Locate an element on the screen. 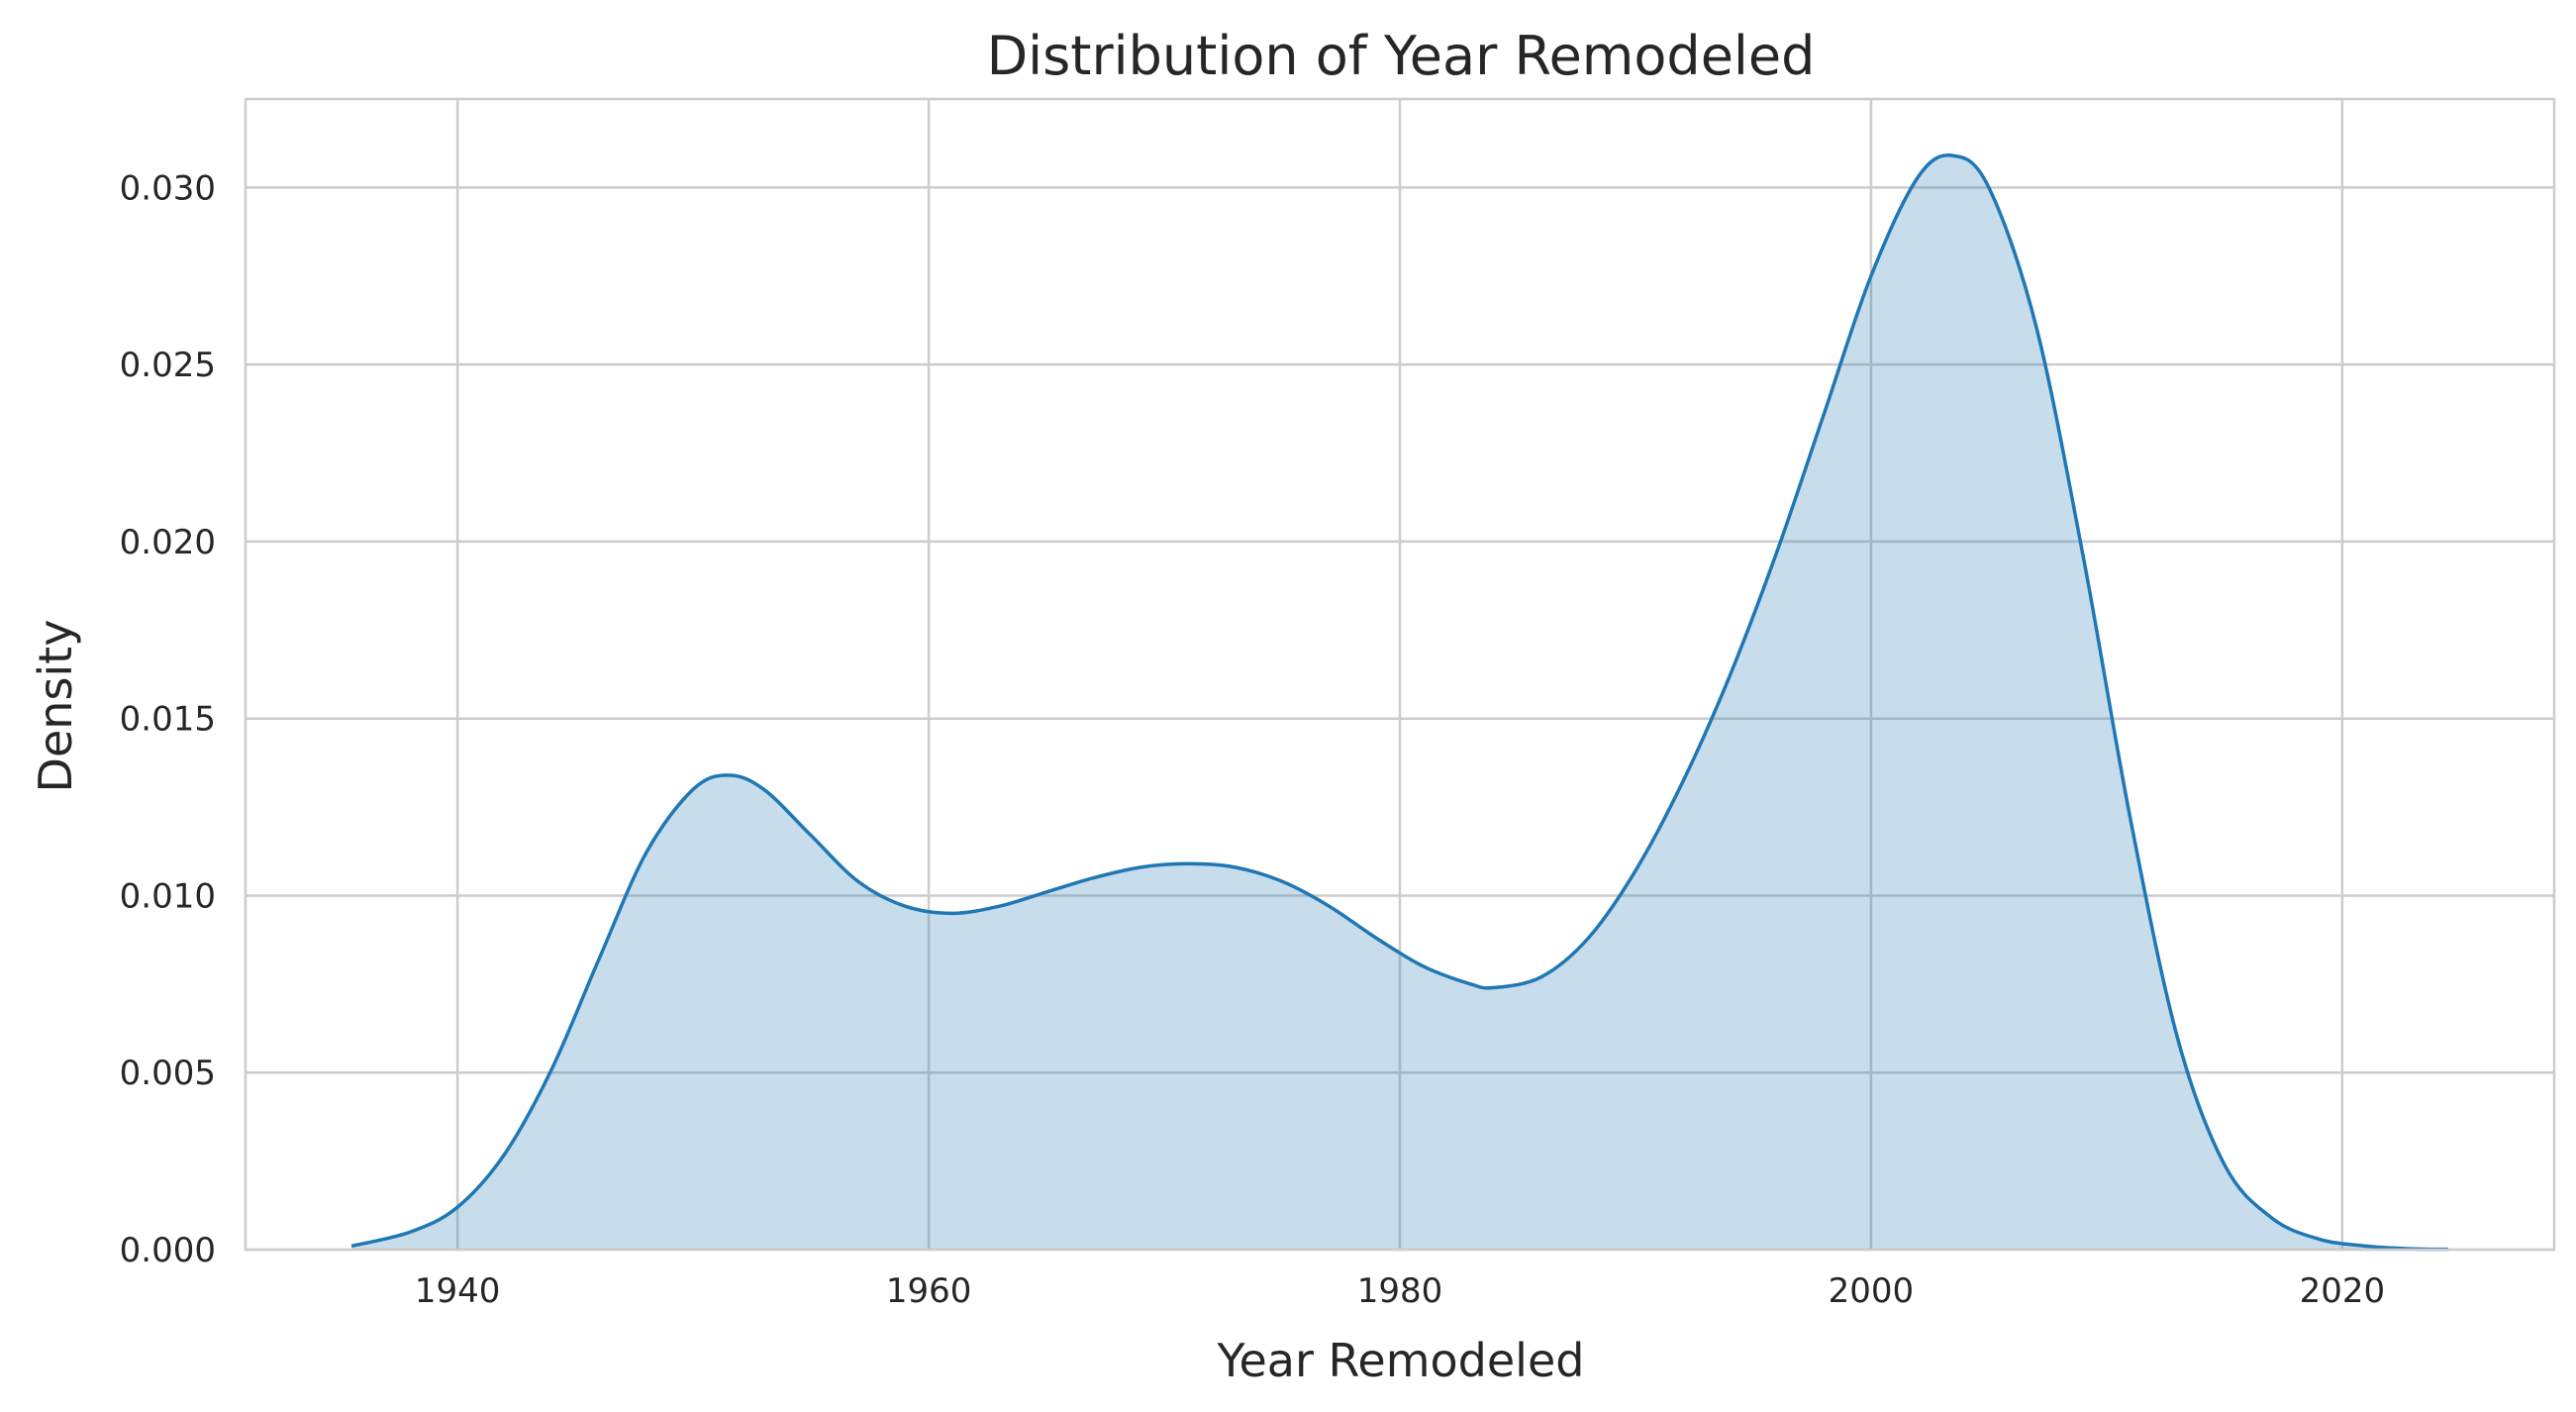  y-tick-label: 0.015 is located at coordinates (168, 720).